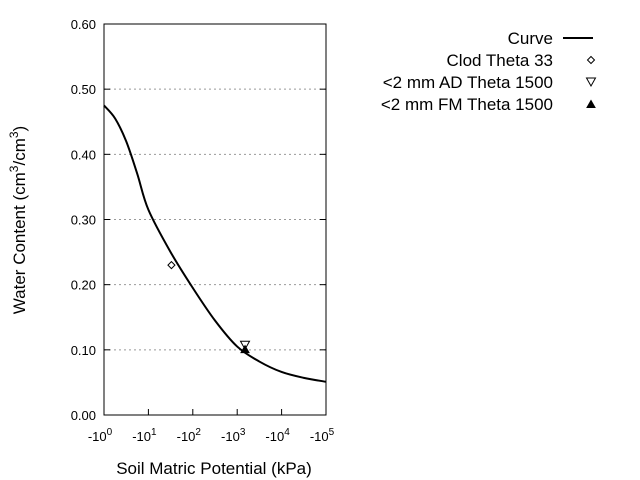  I want to click on legend-marker-diamond-open, so click(591, 60).